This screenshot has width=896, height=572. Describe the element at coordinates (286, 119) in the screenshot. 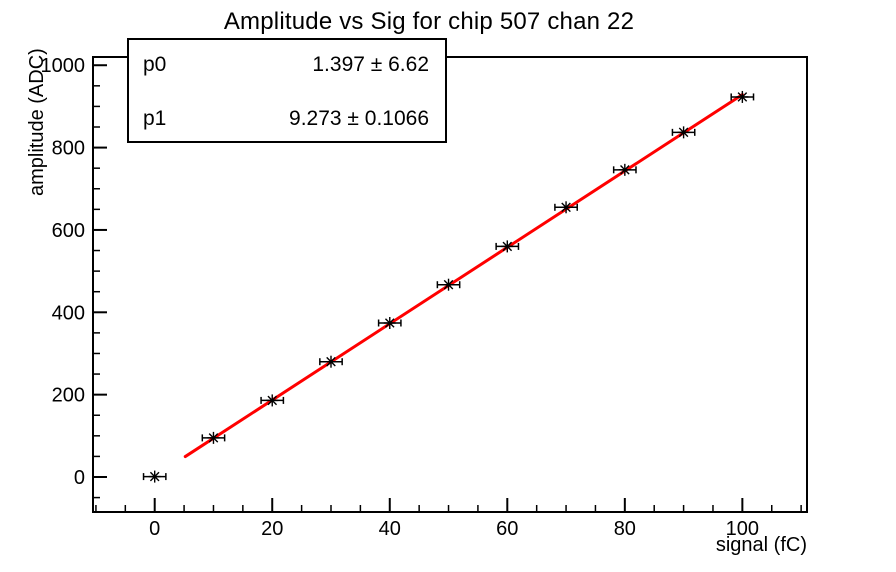

I see `stat-row-p1: p1 9.273 ± 0.1066` at that location.